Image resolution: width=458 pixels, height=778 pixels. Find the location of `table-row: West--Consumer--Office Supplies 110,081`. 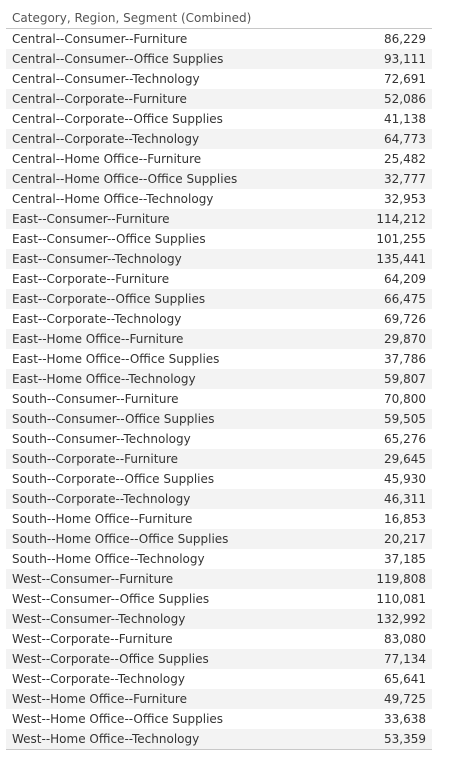

table-row: West--Consumer--Office Supplies 110,081 is located at coordinates (219, 599).